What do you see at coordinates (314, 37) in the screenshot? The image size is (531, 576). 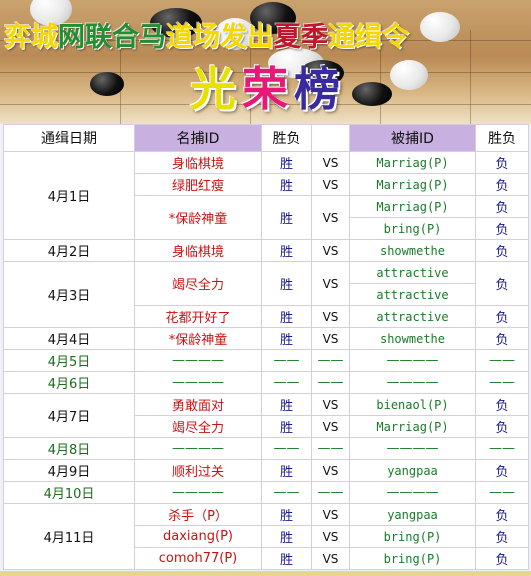 I see `title-char: 季` at bounding box center [314, 37].